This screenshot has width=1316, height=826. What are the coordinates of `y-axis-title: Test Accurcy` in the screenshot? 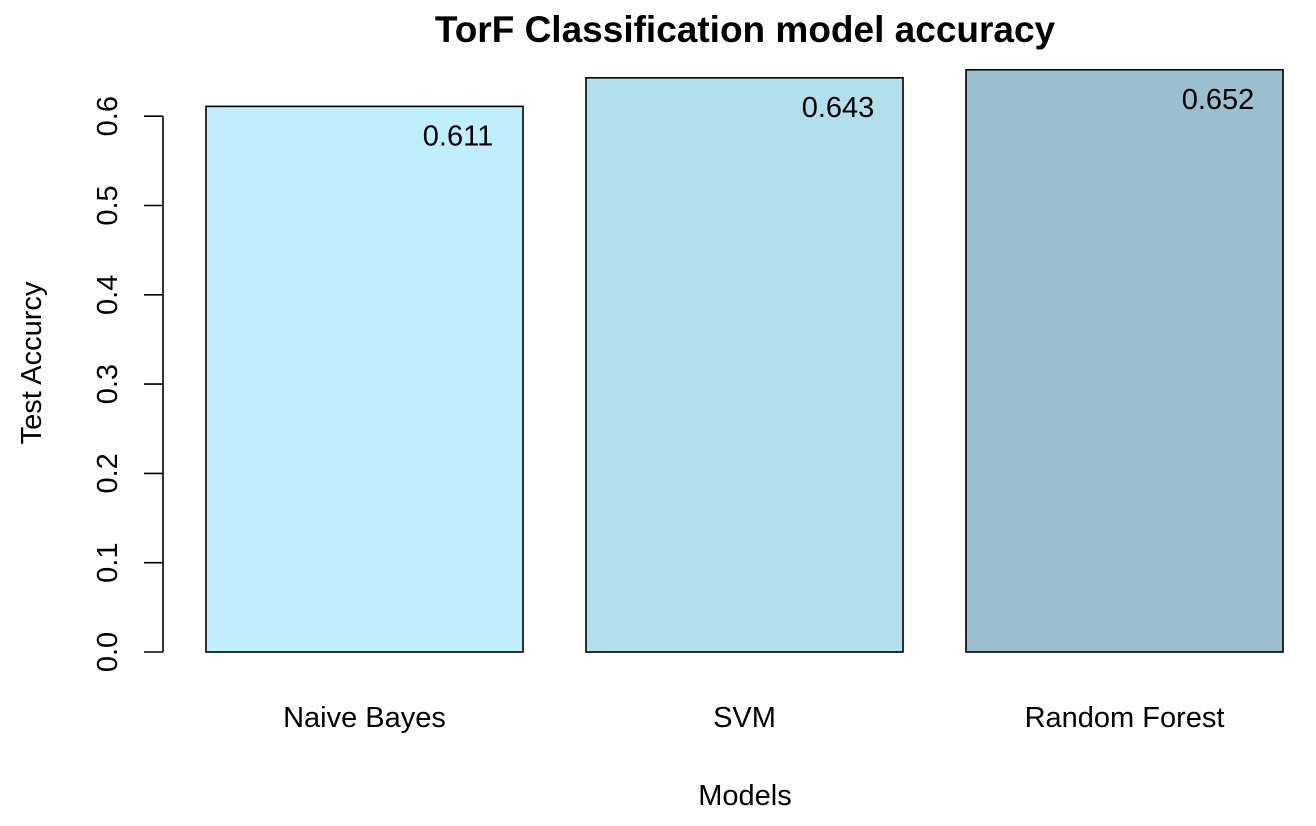 It's located at (32, 362).